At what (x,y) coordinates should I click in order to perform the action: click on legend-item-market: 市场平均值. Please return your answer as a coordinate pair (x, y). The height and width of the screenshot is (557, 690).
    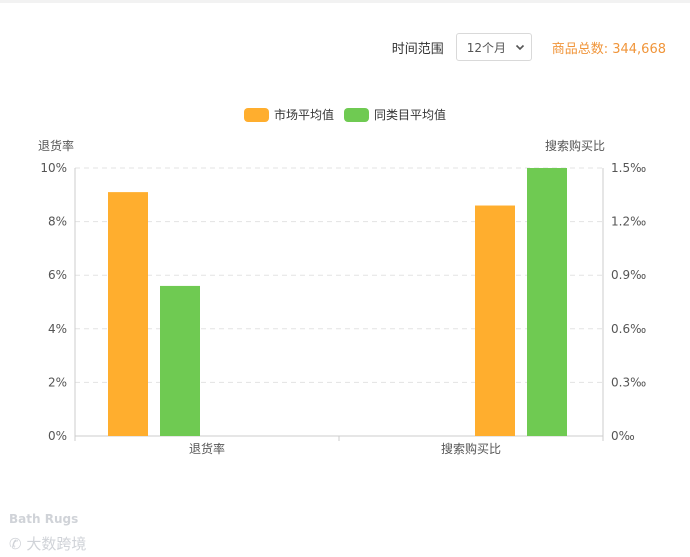
    Looking at the image, I should click on (288, 114).